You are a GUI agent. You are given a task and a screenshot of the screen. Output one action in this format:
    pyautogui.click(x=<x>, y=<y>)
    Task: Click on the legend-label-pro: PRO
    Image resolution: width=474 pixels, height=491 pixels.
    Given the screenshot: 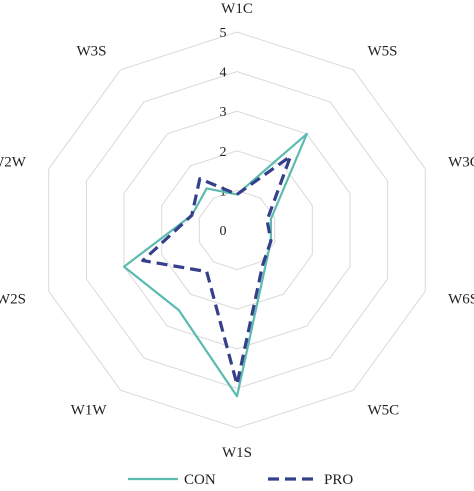 What is the action you would take?
    pyautogui.click(x=338, y=480)
    